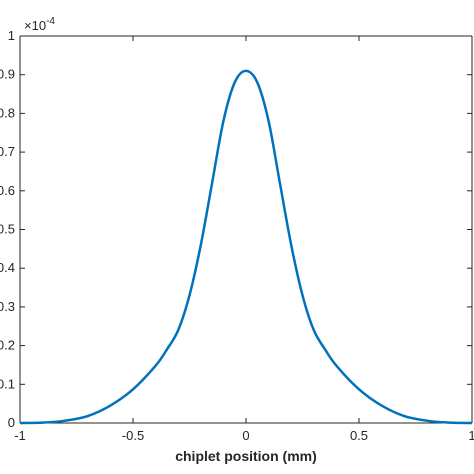 The image size is (474, 474). What do you see at coordinates (7, 112) in the screenshot?
I see `y-tick-label: 0.8` at bounding box center [7, 112].